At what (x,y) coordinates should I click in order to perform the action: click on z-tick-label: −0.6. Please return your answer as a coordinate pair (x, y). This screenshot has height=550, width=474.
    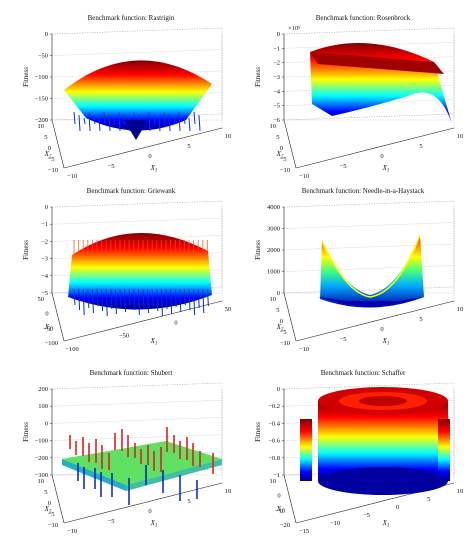
    Looking at the image, I should click on (274, 441).